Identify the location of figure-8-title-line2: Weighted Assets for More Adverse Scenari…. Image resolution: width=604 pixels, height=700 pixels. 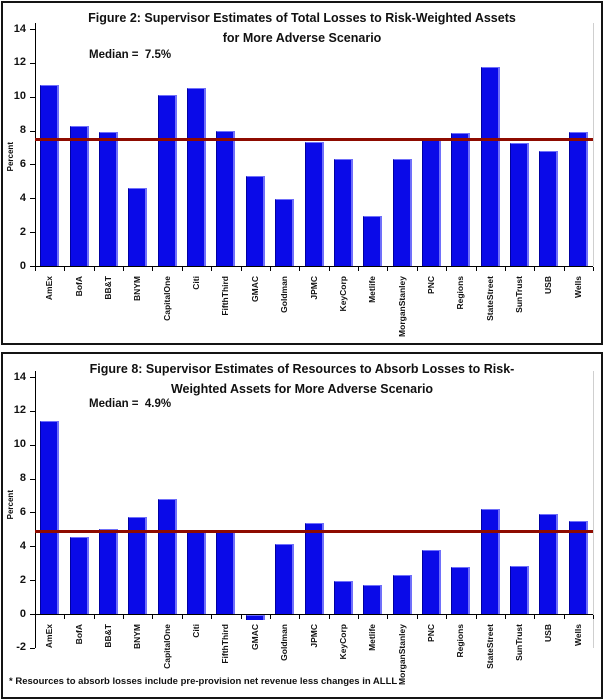
(302, 389).